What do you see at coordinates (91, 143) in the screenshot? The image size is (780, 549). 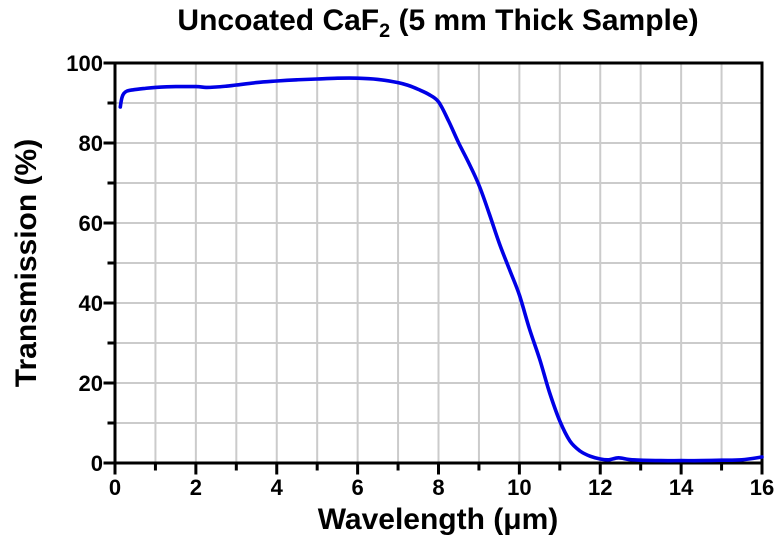 I see `y-tick-label: 80` at bounding box center [91, 143].